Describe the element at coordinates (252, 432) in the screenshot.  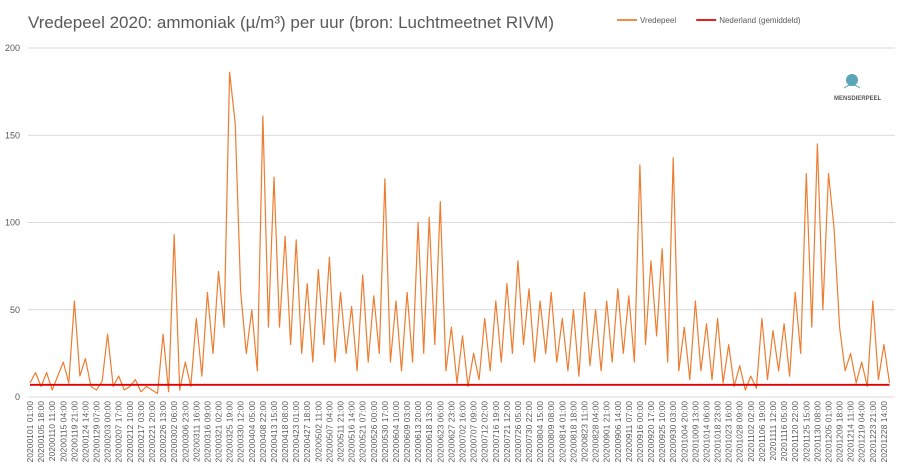
I see `x-tick-label: 20200404 05:00` at that location.